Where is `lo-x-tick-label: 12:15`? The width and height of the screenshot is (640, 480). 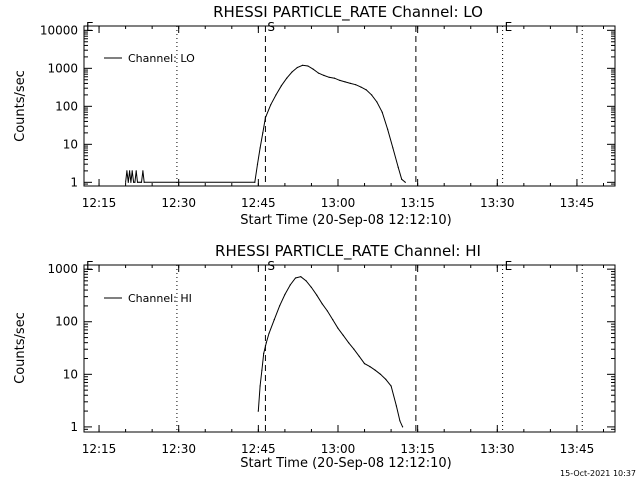
lo-x-tick-label: 12:15 is located at coordinates (99, 203).